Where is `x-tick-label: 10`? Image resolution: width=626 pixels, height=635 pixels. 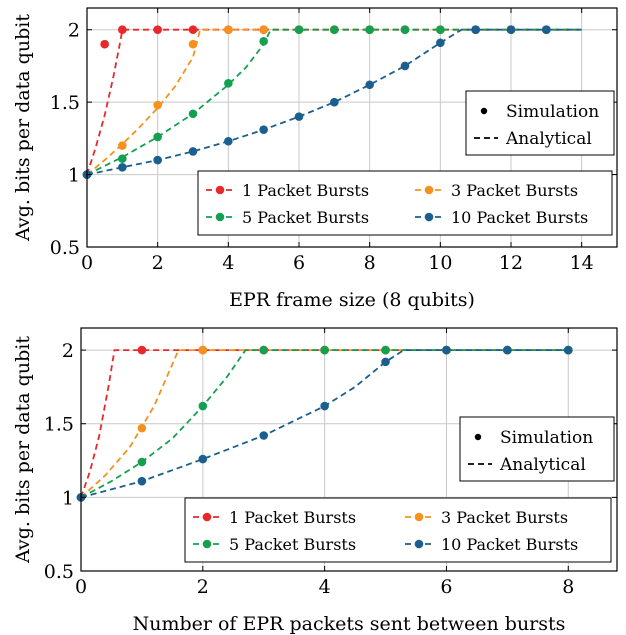 x-tick-label: 10 is located at coordinates (440, 263).